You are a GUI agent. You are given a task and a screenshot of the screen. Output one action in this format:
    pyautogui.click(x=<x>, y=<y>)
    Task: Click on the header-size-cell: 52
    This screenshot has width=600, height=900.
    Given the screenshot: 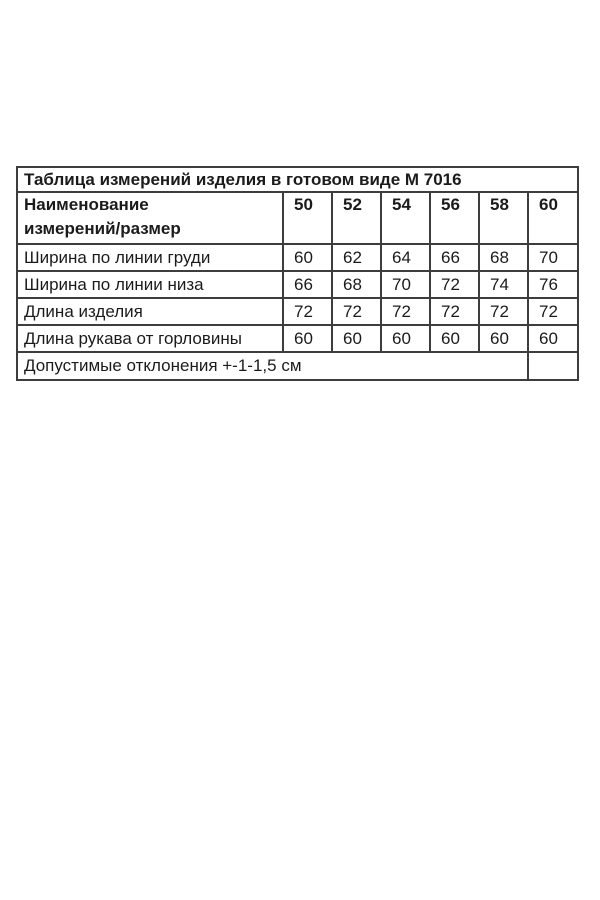 What is the action you would take?
    pyautogui.click(x=356, y=218)
    